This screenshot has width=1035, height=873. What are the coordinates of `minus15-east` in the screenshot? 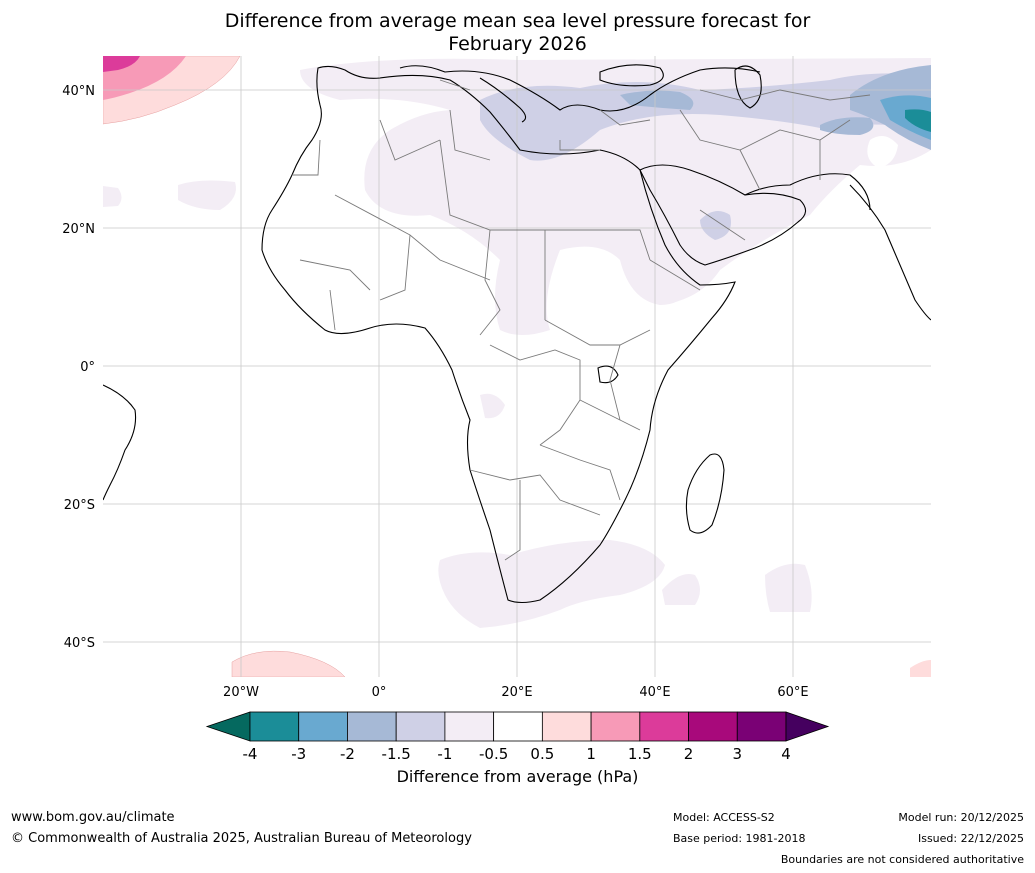 It's located at (657, 100).